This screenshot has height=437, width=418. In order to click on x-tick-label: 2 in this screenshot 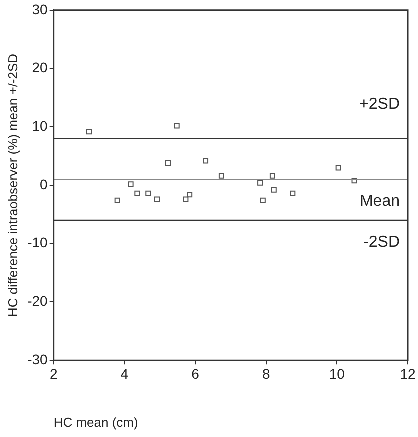, I will do `click(54, 374)`.